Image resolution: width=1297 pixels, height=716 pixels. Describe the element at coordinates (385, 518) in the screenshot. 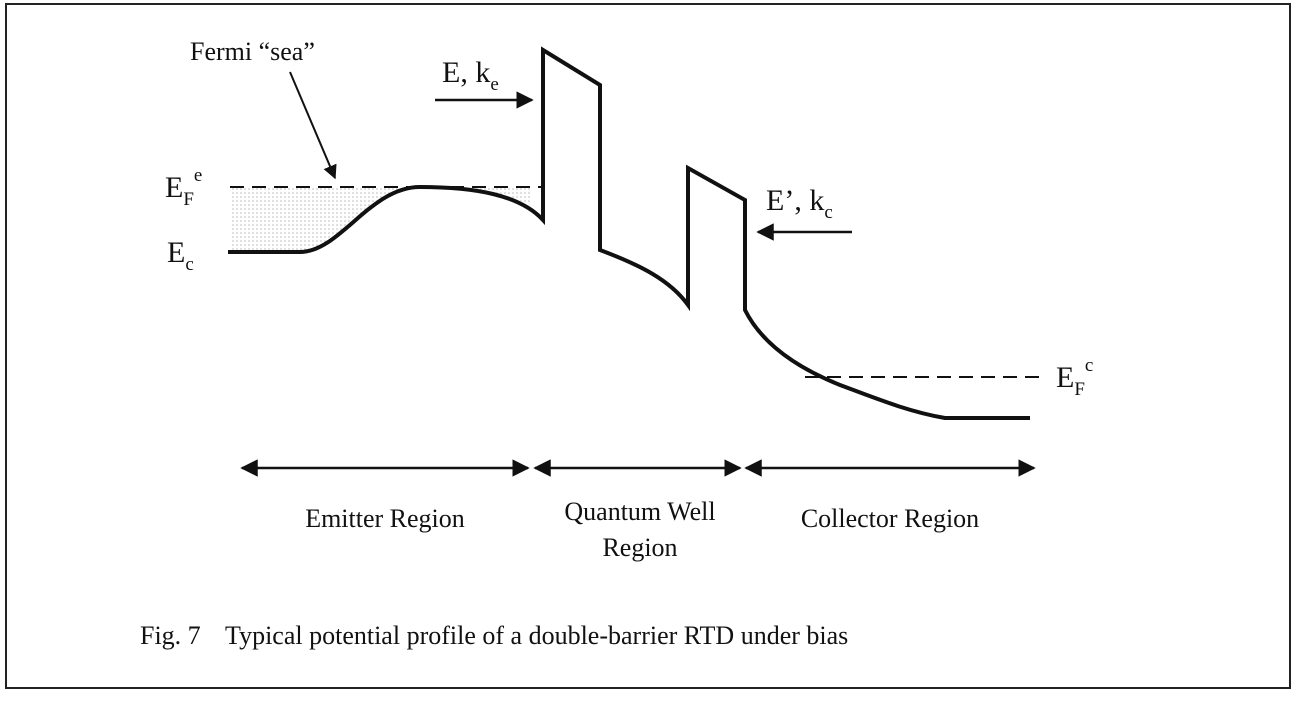

I see `emitter-region-label: Emitter Region` at that location.